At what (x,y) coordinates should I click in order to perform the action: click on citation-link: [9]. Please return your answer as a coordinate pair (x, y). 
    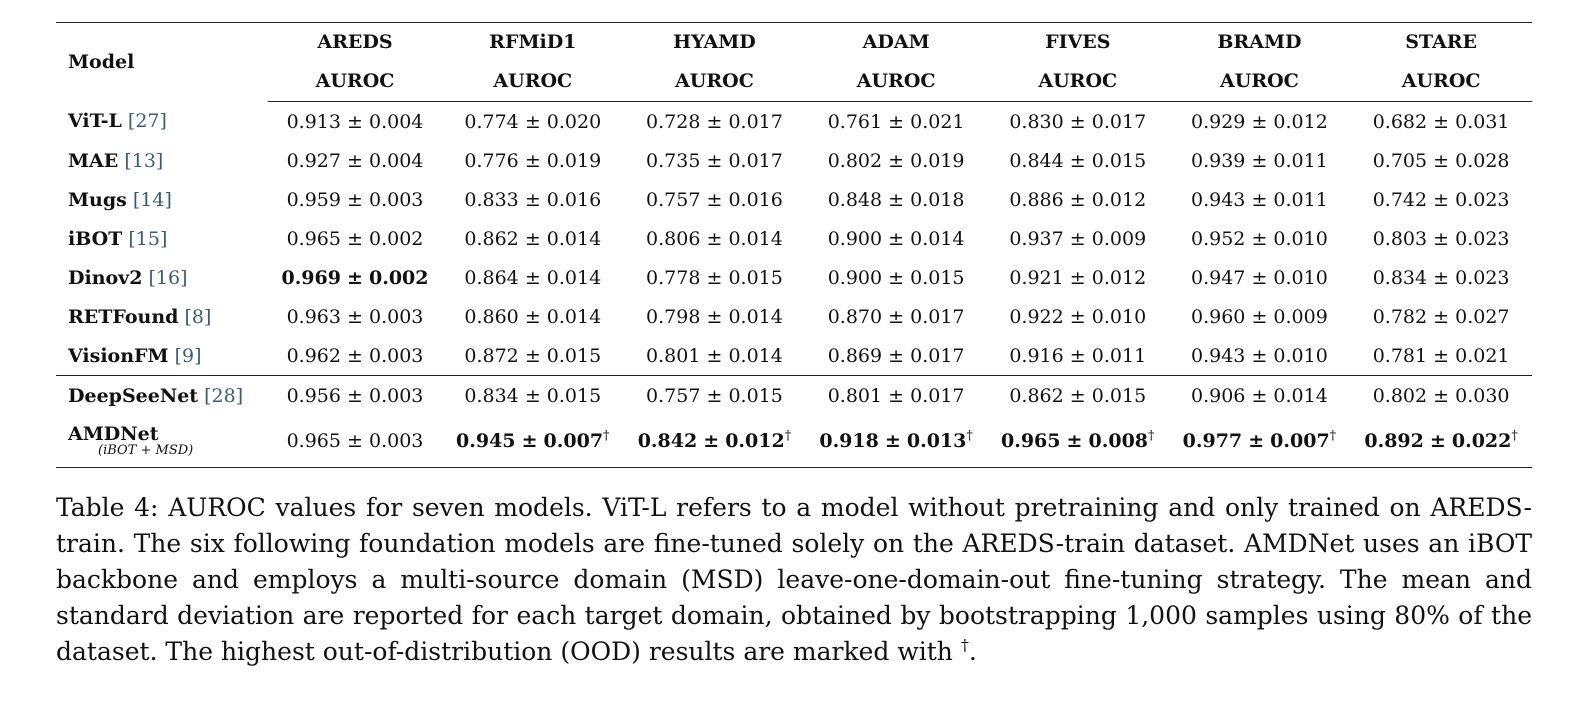
    Looking at the image, I should click on (188, 355).